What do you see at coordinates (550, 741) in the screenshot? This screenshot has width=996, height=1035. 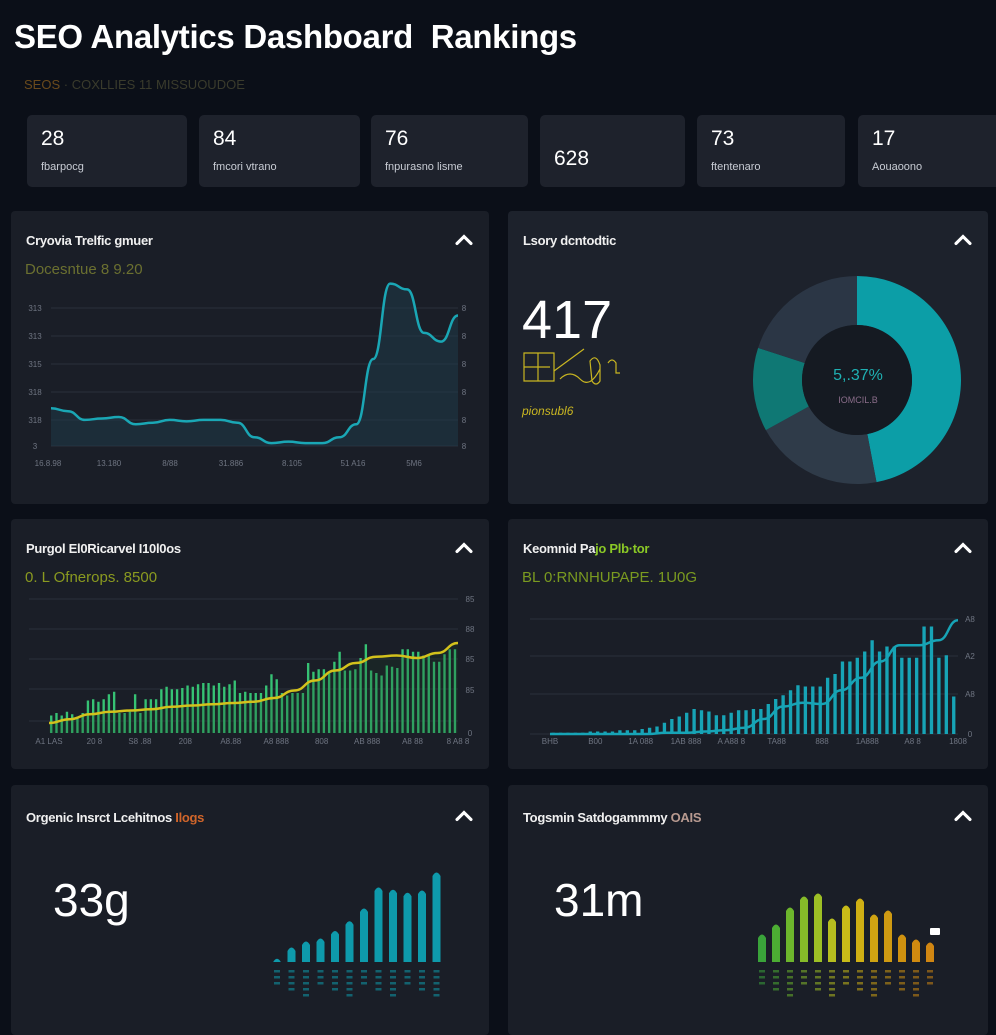 I see `x-tick-label: BHB` at bounding box center [550, 741].